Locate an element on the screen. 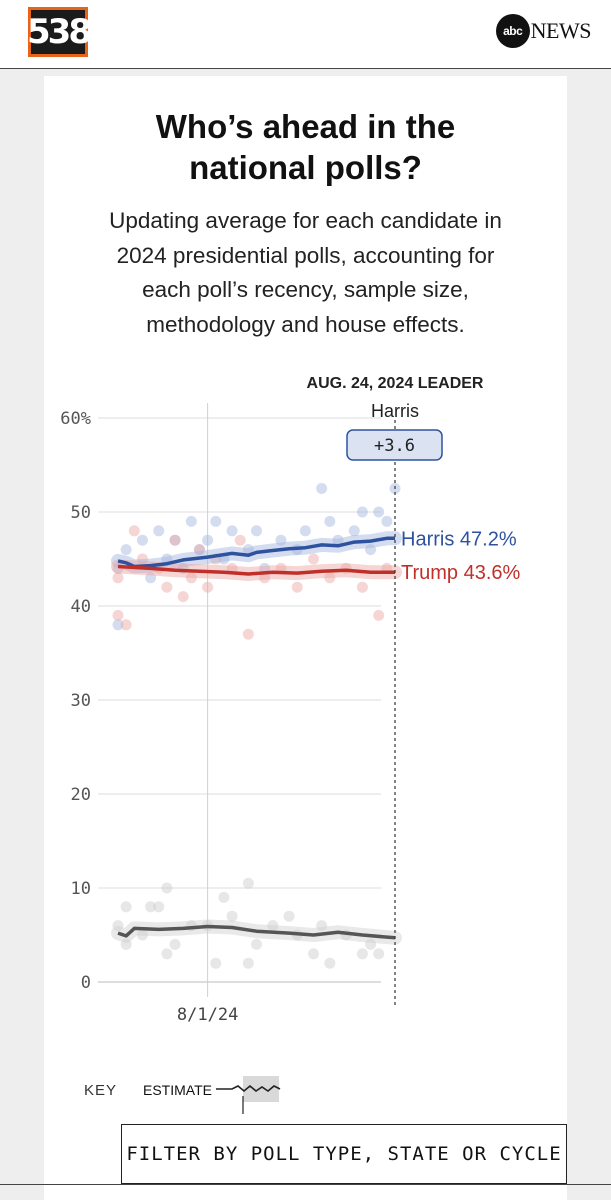 The height and width of the screenshot is (1200, 611). leader-heading: AUG. 24, 2024 LEADER is located at coordinates (395, 383).